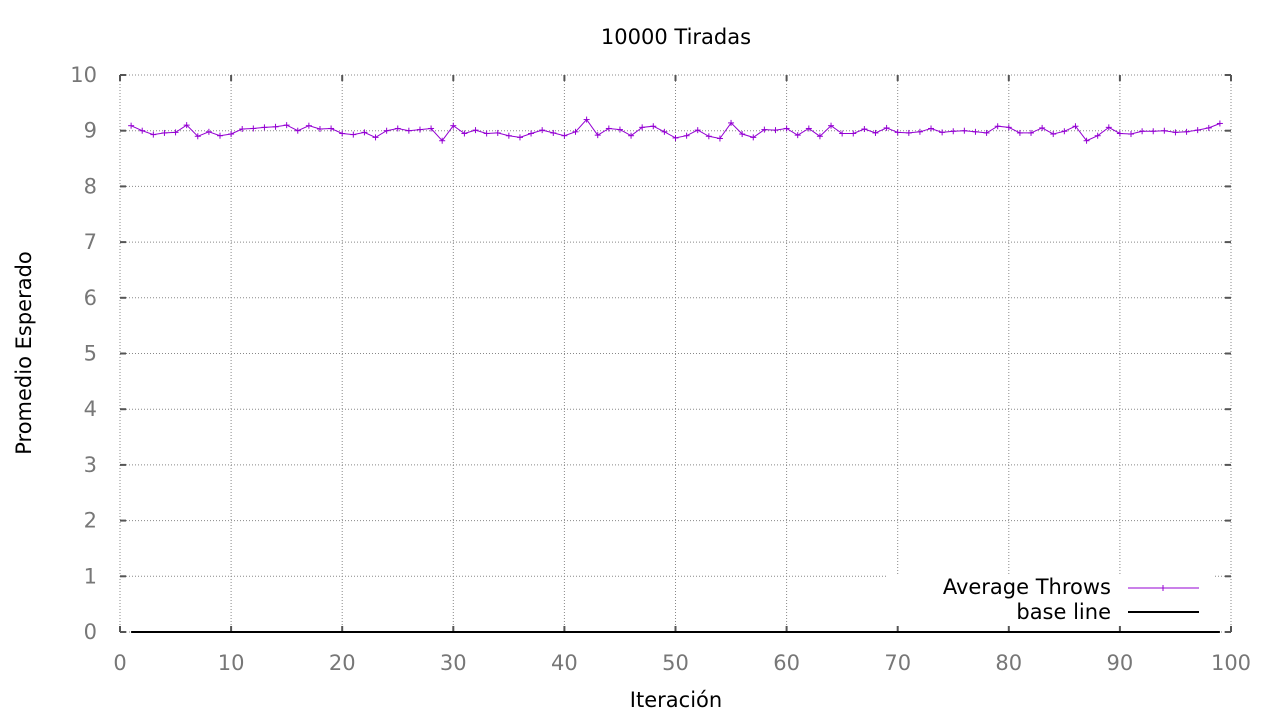  I want to click on x-tick-label: 100, so click(1231, 663).